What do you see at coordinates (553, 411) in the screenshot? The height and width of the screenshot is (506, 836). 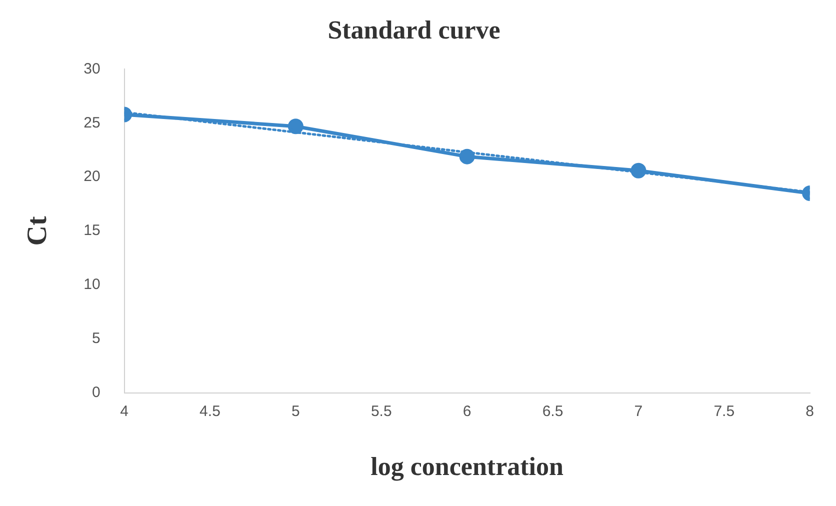 I see `x-tick-label: 6.5` at bounding box center [553, 411].